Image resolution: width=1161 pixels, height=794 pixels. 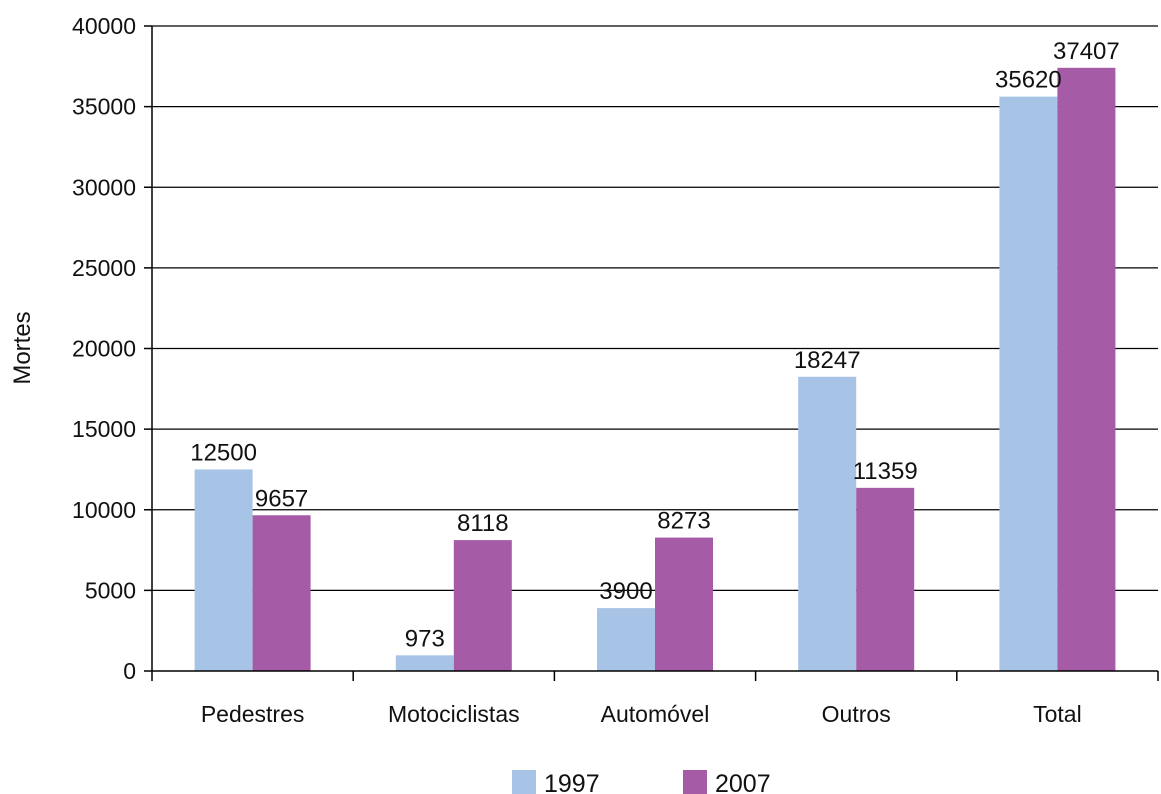 I want to click on data-label: 12500, so click(x=223, y=452).